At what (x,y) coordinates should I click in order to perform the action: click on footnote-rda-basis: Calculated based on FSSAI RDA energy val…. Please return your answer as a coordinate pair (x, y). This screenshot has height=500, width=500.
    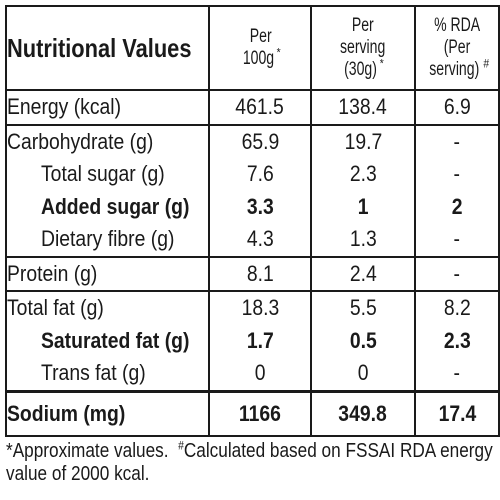
    Looking at the image, I should click on (249, 462).